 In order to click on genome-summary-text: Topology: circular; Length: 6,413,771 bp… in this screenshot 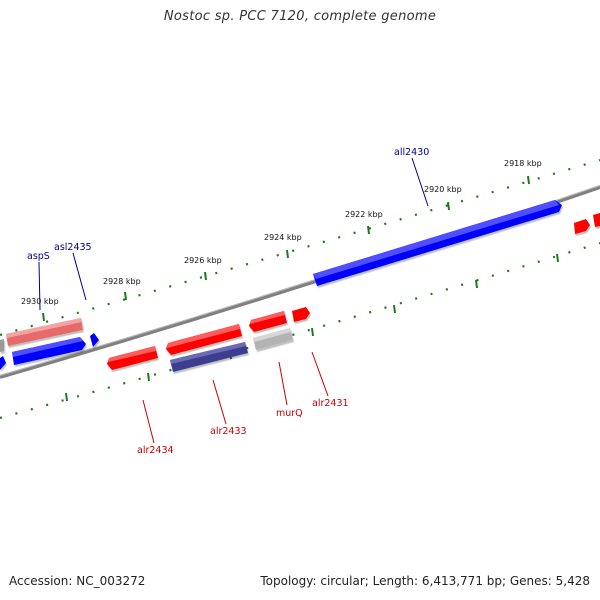, I will do `click(425, 581)`.